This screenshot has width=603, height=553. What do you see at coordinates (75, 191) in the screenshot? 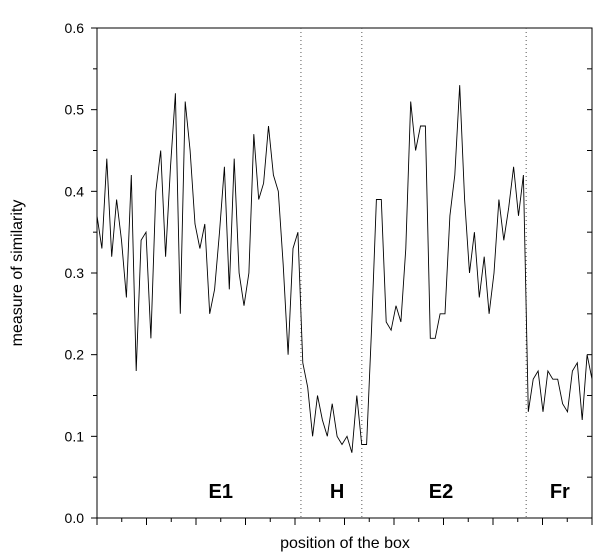
I see `y-tick-label: 0.4` at bounding box center [75, 191].